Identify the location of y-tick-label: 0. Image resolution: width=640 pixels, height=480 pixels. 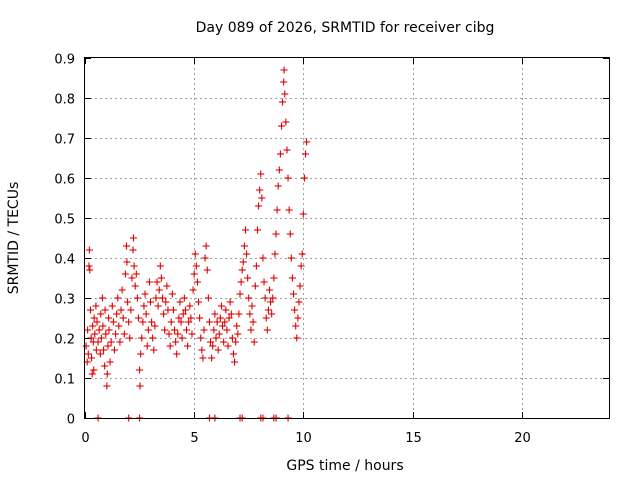
(71, 420).